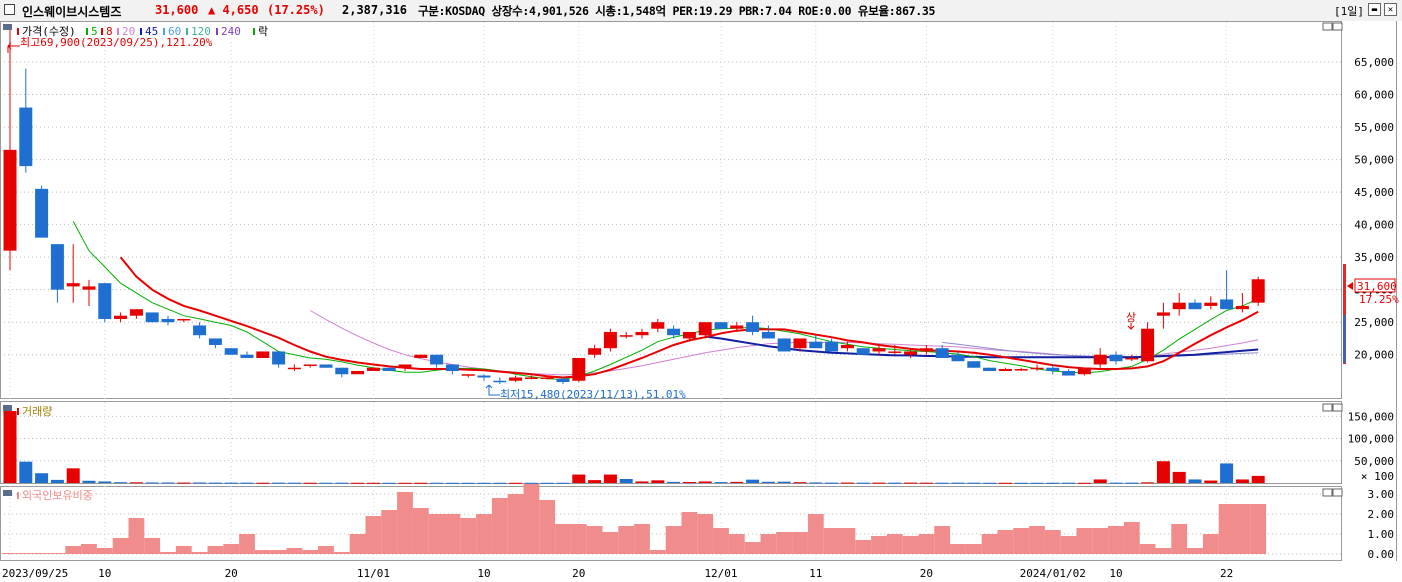 This screenshot has width=1402, height=582. I want to click on ma45-line, so click(982, 347).